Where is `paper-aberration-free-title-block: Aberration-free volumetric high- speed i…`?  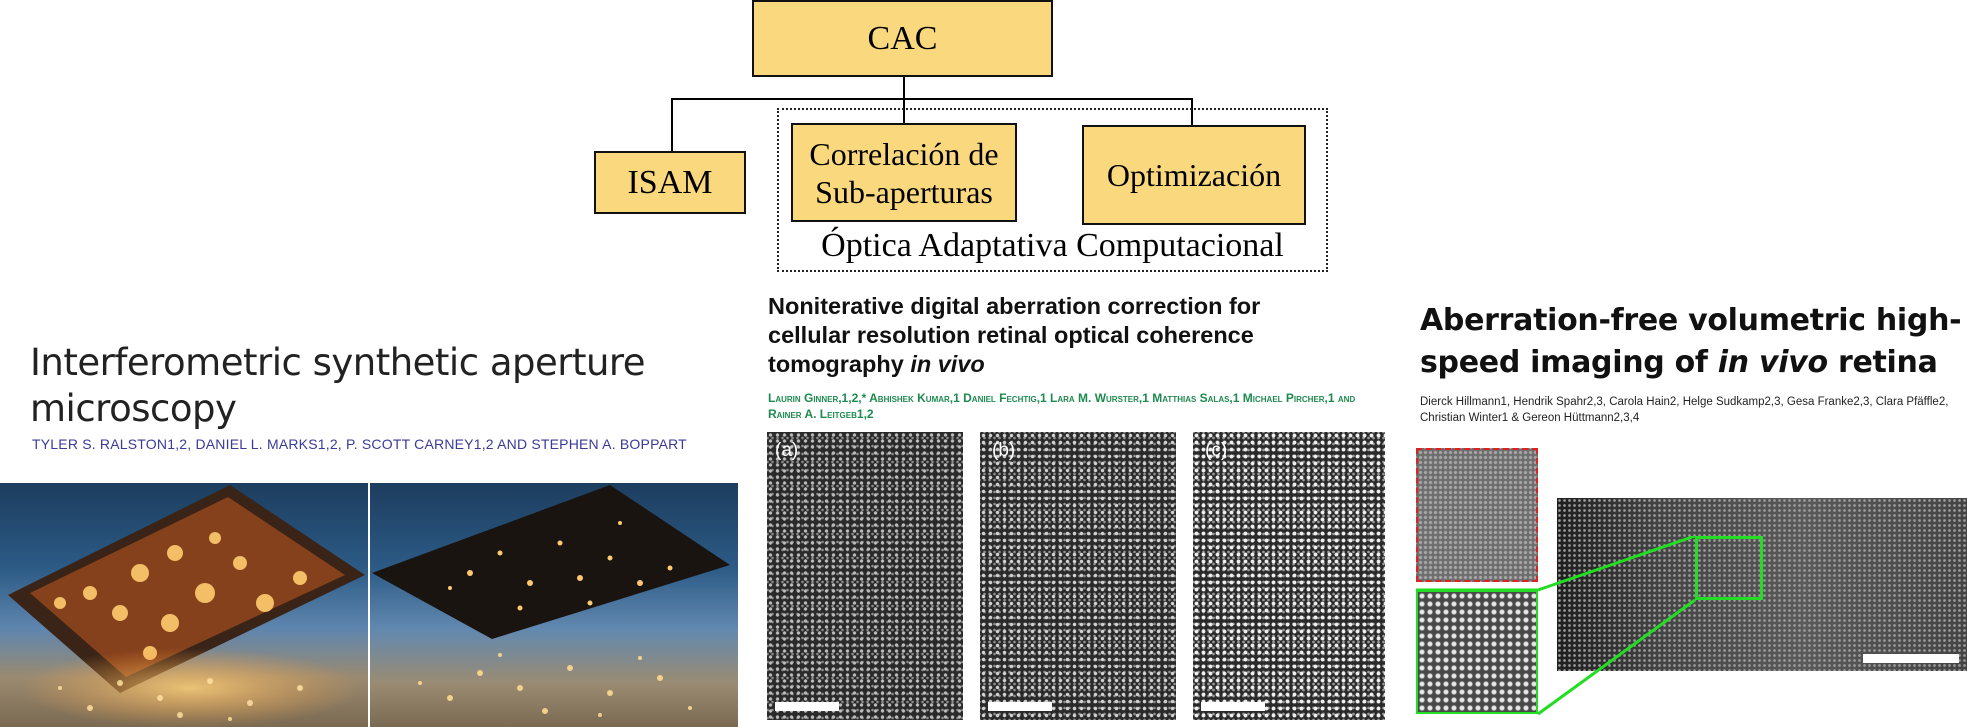
paper-aberration-free-title-block: Aberration-free volumetric high- speed i… is located at coordinates (1693, 342).